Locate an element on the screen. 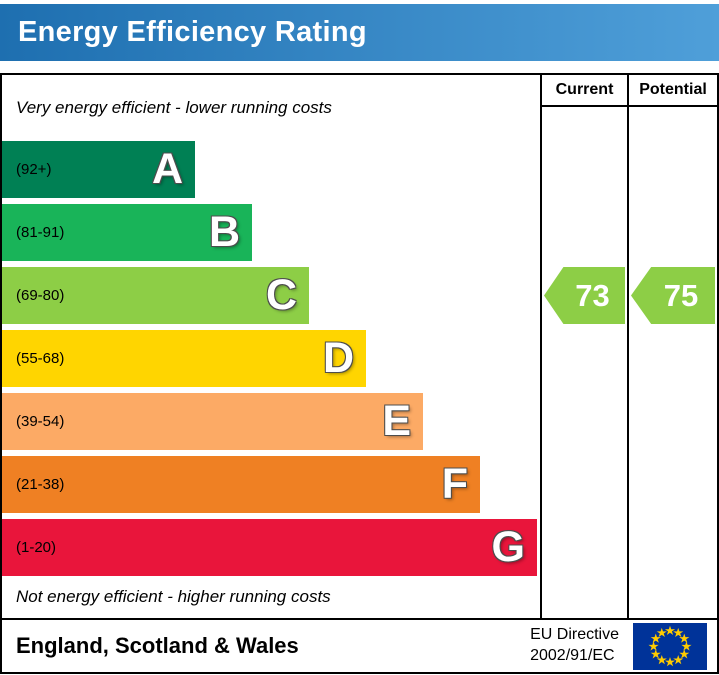 This screenshot has height=675, width=719. band-range: (21-38) is located at coordinates (40, 484).